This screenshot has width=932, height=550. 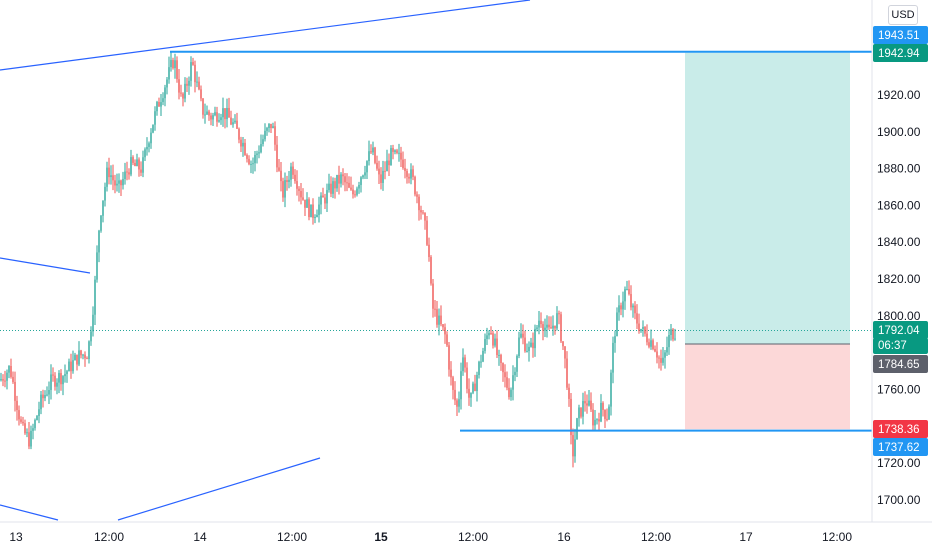 What do you see at coordinates (899, 316) in the screenshot?
I see `price-tick-label: 1800.00` at bounding box center [899, 316].